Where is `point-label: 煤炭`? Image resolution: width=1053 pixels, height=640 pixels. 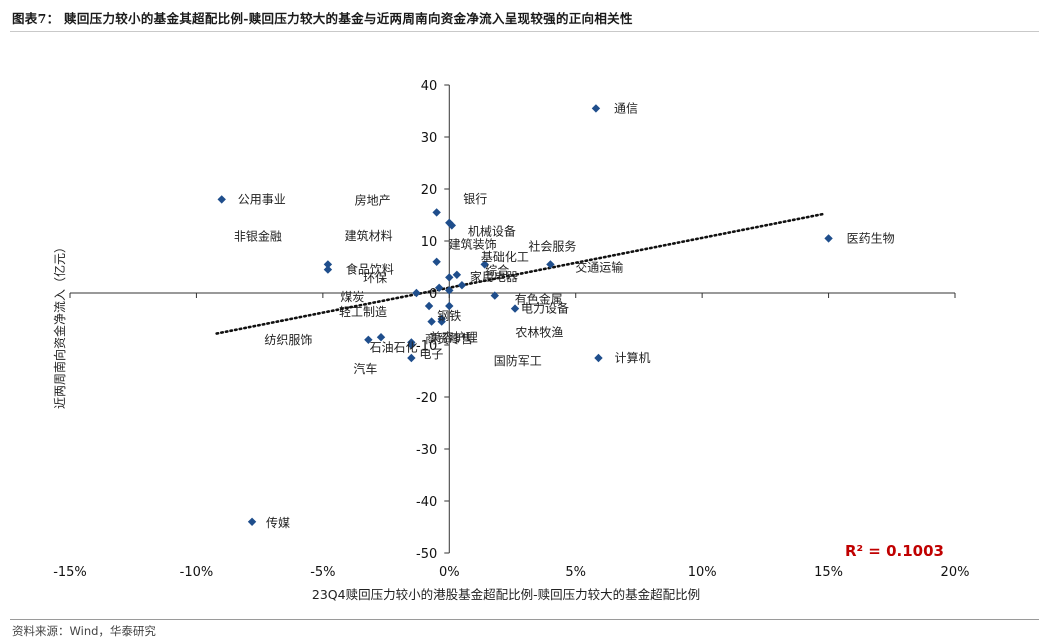 point-label: 煤炭 is located at coordinates (352, 297).